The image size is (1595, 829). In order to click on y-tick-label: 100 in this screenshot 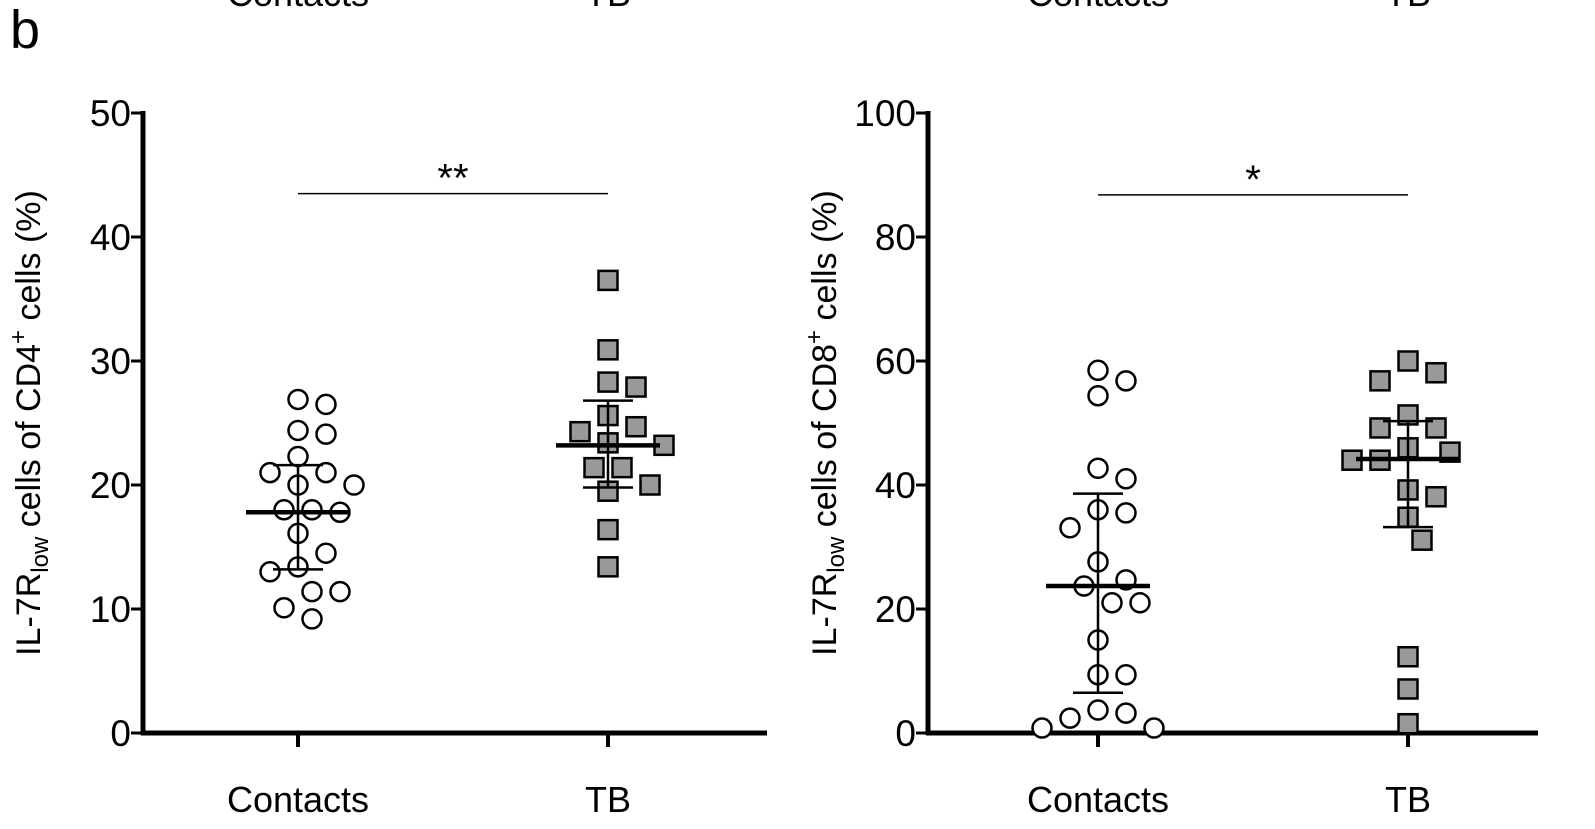, I will do `click(885, 113)`.